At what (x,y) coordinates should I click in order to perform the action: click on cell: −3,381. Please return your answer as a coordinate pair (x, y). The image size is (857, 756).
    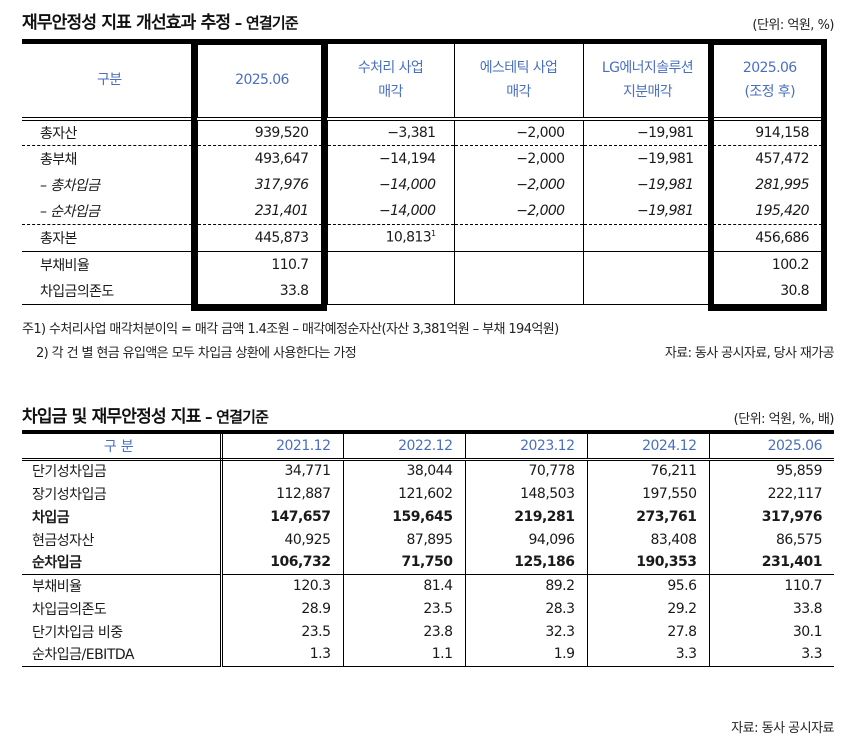
    Looking at the image, I should click on (390, 132).